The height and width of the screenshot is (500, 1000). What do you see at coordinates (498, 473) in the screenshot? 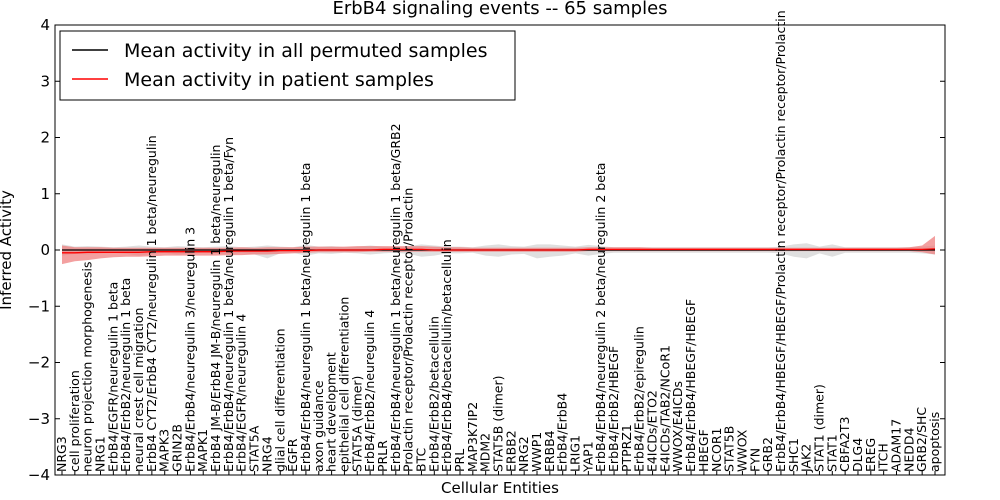
I see `x-axis` at bounding box center [498, 473].